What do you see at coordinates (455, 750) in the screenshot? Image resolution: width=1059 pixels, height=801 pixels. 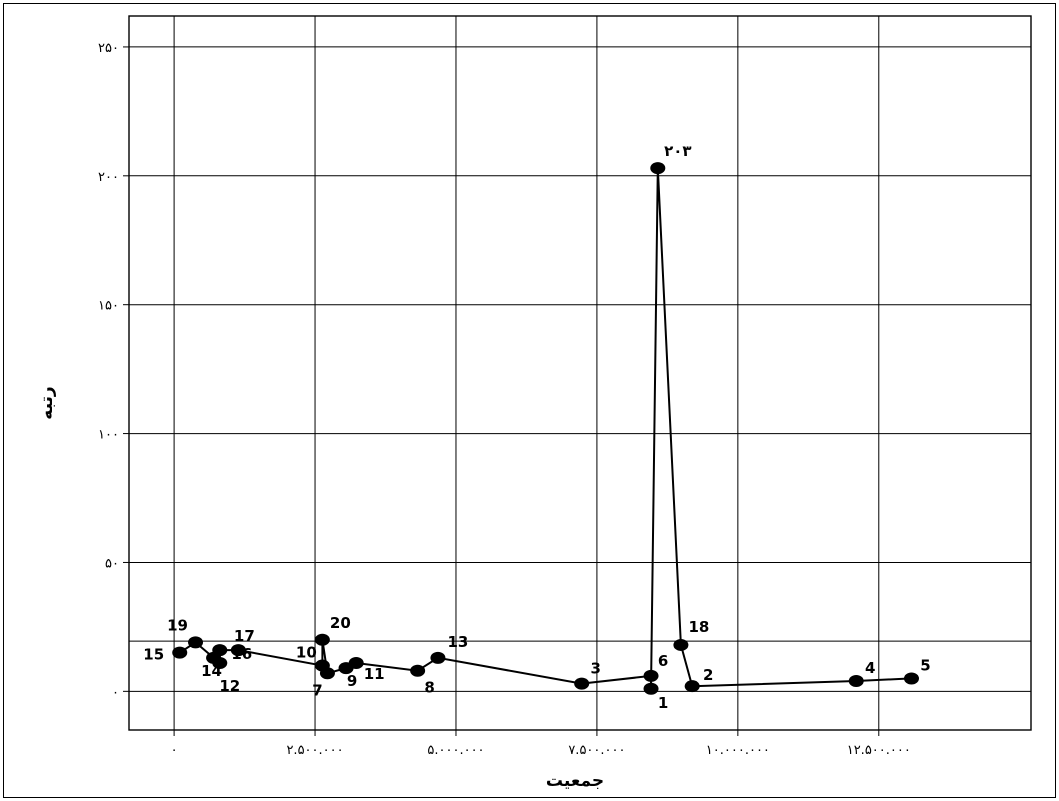 I see `x-tick-label: ۵.۰۰۰.۰۰۰` at bounding box center [455, 750].